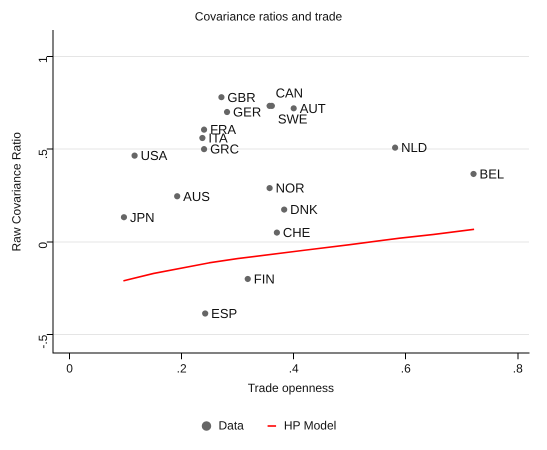 The image size is (547, 450). I want to click on y-tick-label: 0, so click(43, 245).